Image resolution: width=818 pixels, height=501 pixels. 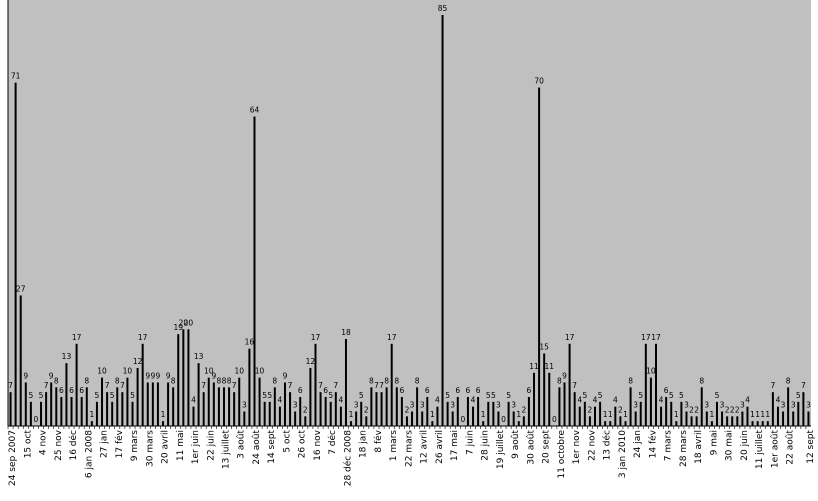 What do you see at coordinates (227, 450) in the screenshot?
I see `x-tick-label: 13 juillet` at bounding box center [227, 450].